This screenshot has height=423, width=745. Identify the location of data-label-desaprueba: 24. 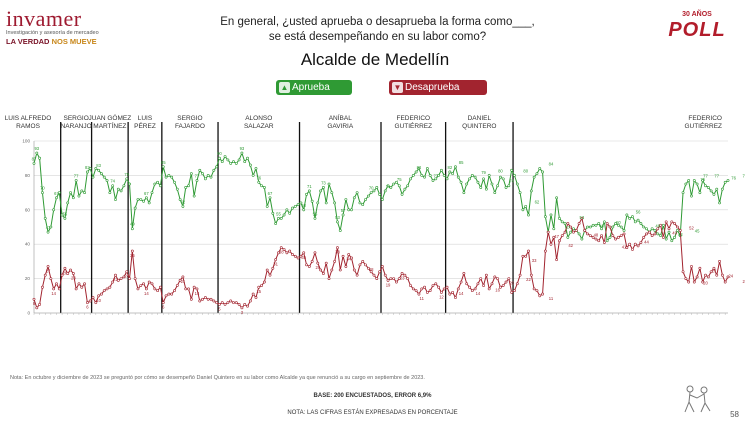
(730, 276).